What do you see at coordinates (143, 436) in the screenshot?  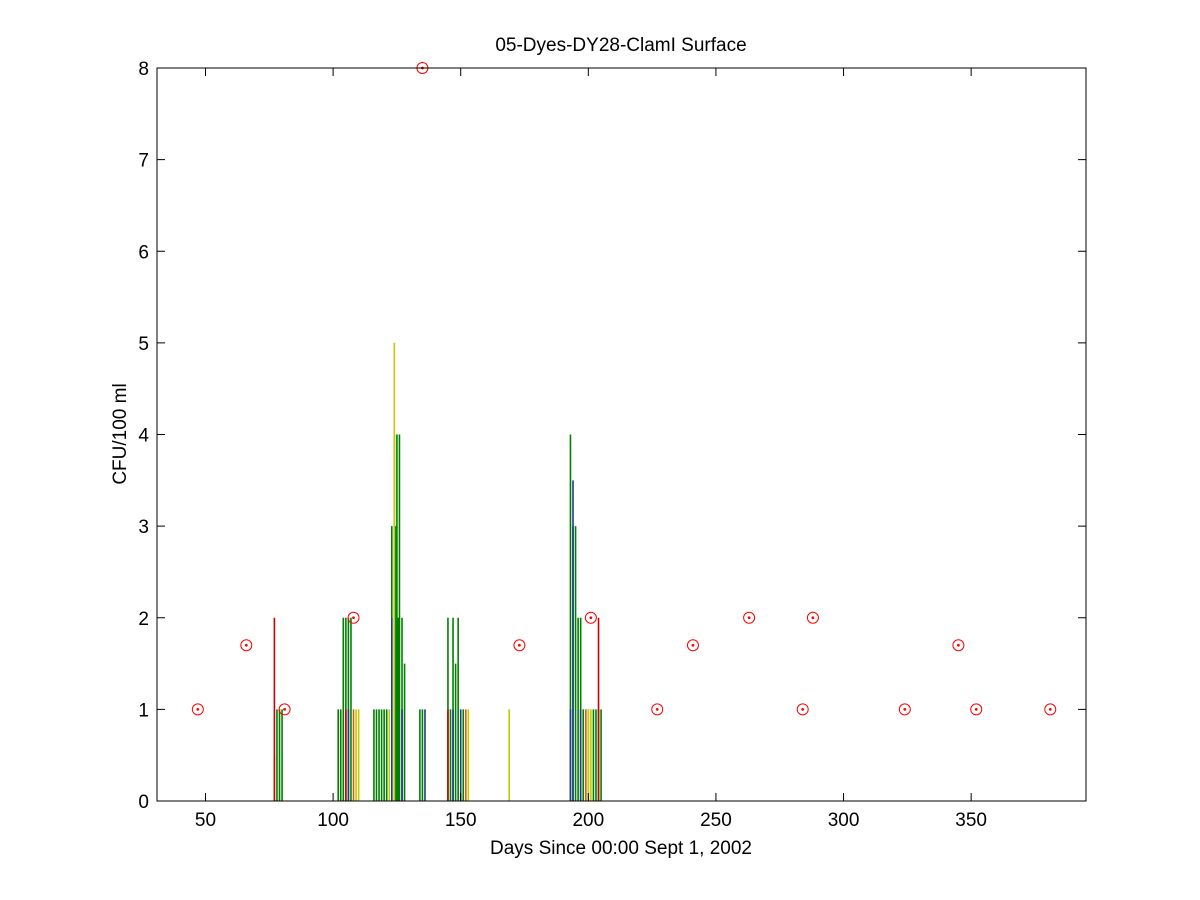 I see `y-tick-label: 4` at bounding box center [143, 436].